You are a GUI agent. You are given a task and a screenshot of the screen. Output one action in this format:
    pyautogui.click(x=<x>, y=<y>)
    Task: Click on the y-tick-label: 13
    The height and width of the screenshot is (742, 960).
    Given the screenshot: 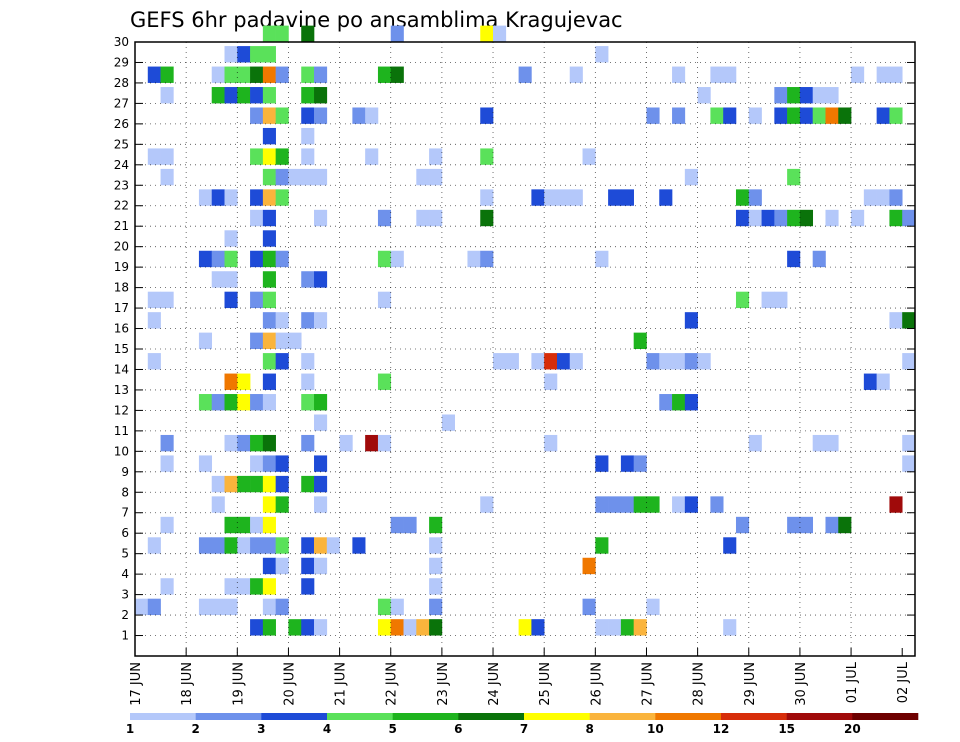 What is the action you would take?
    pyautogui.click(x=121, y=390)
    